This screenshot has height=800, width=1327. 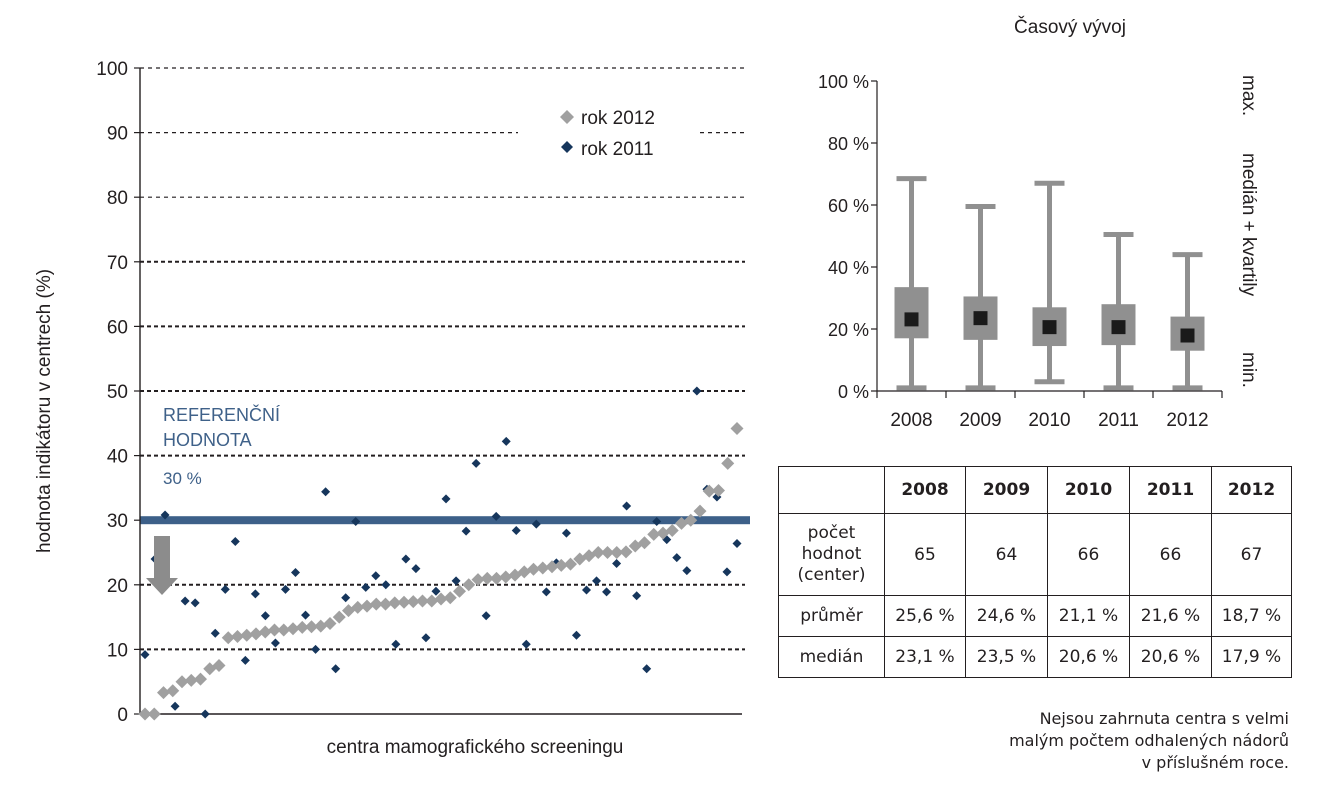 What do you see at coordinates (117, 650) in the screenshot?
I see `y-tick-label: 10` at bounding box center [117, 650].